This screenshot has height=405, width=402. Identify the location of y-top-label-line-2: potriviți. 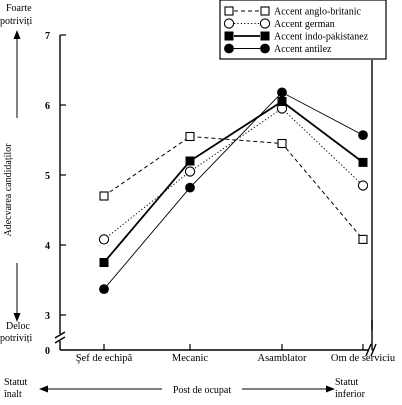
(16, 21).